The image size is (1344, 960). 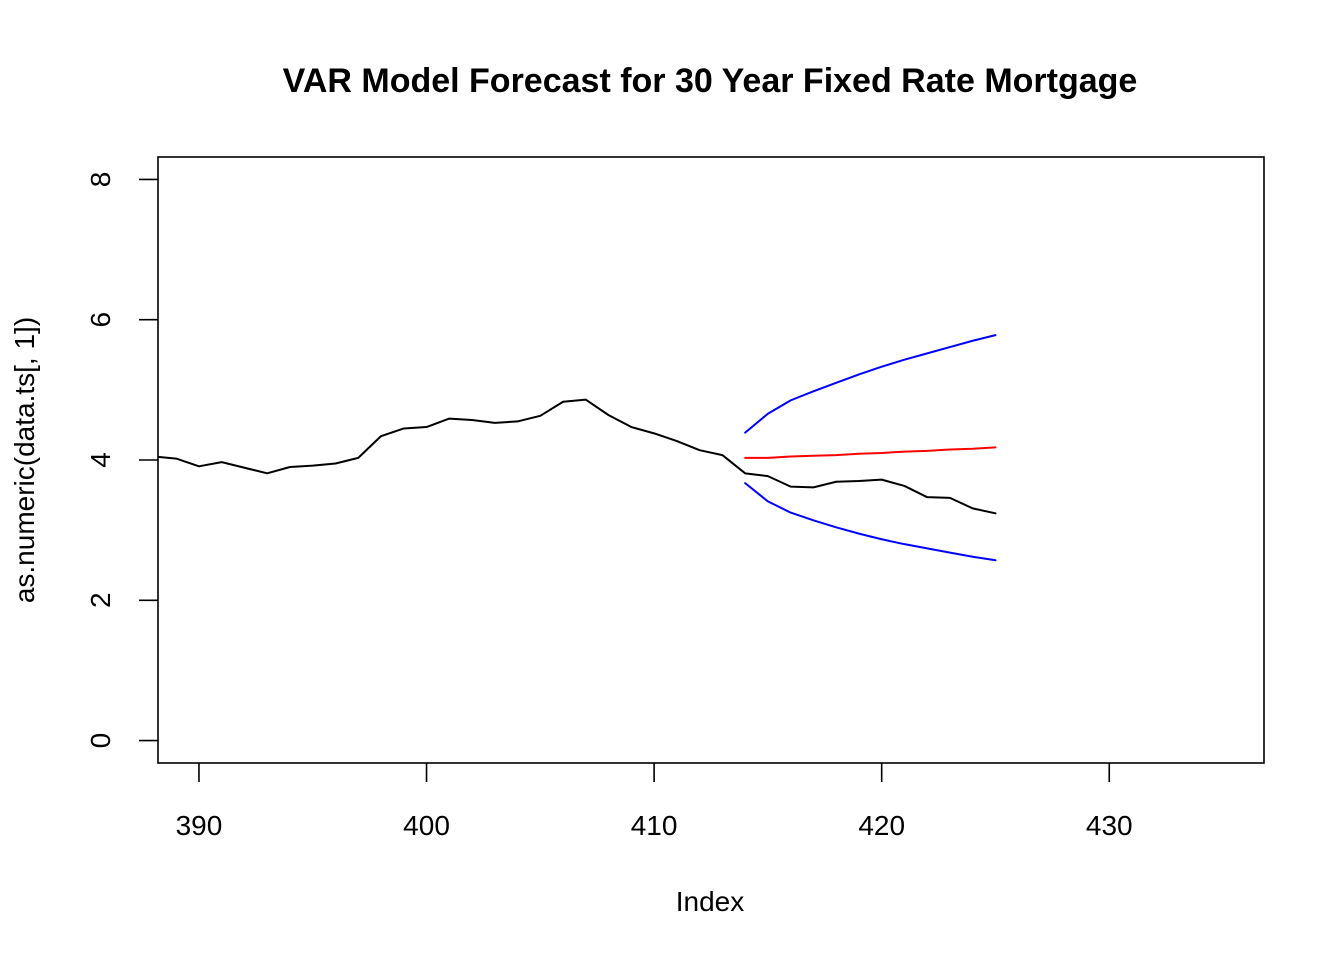 I want to click on y-axis-label: as.numeric(data.ts[, 1]), so click(x=24, y=460).